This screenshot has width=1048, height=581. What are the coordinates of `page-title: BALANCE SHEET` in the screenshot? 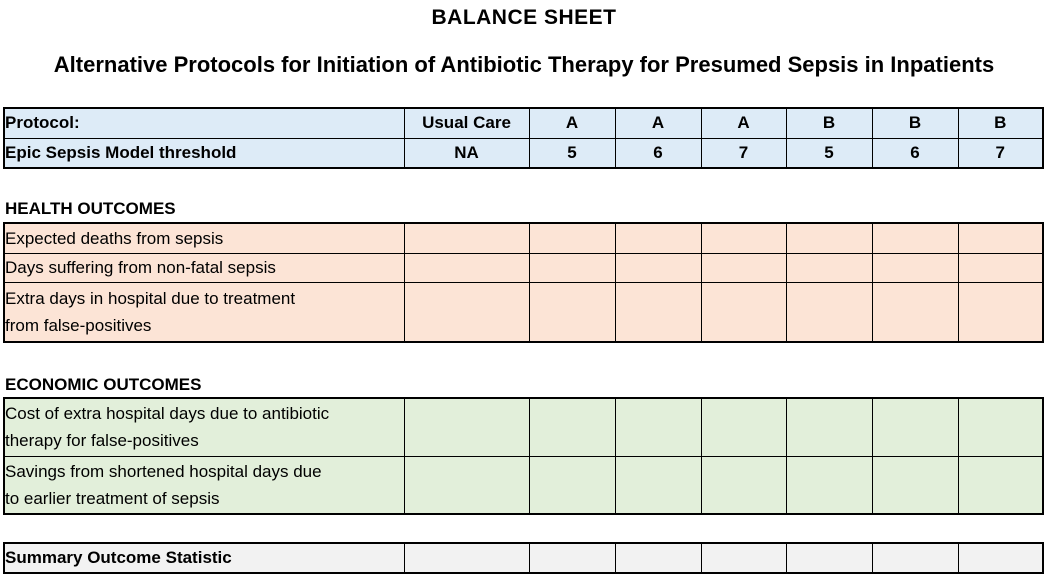 It's located at (524, 17).